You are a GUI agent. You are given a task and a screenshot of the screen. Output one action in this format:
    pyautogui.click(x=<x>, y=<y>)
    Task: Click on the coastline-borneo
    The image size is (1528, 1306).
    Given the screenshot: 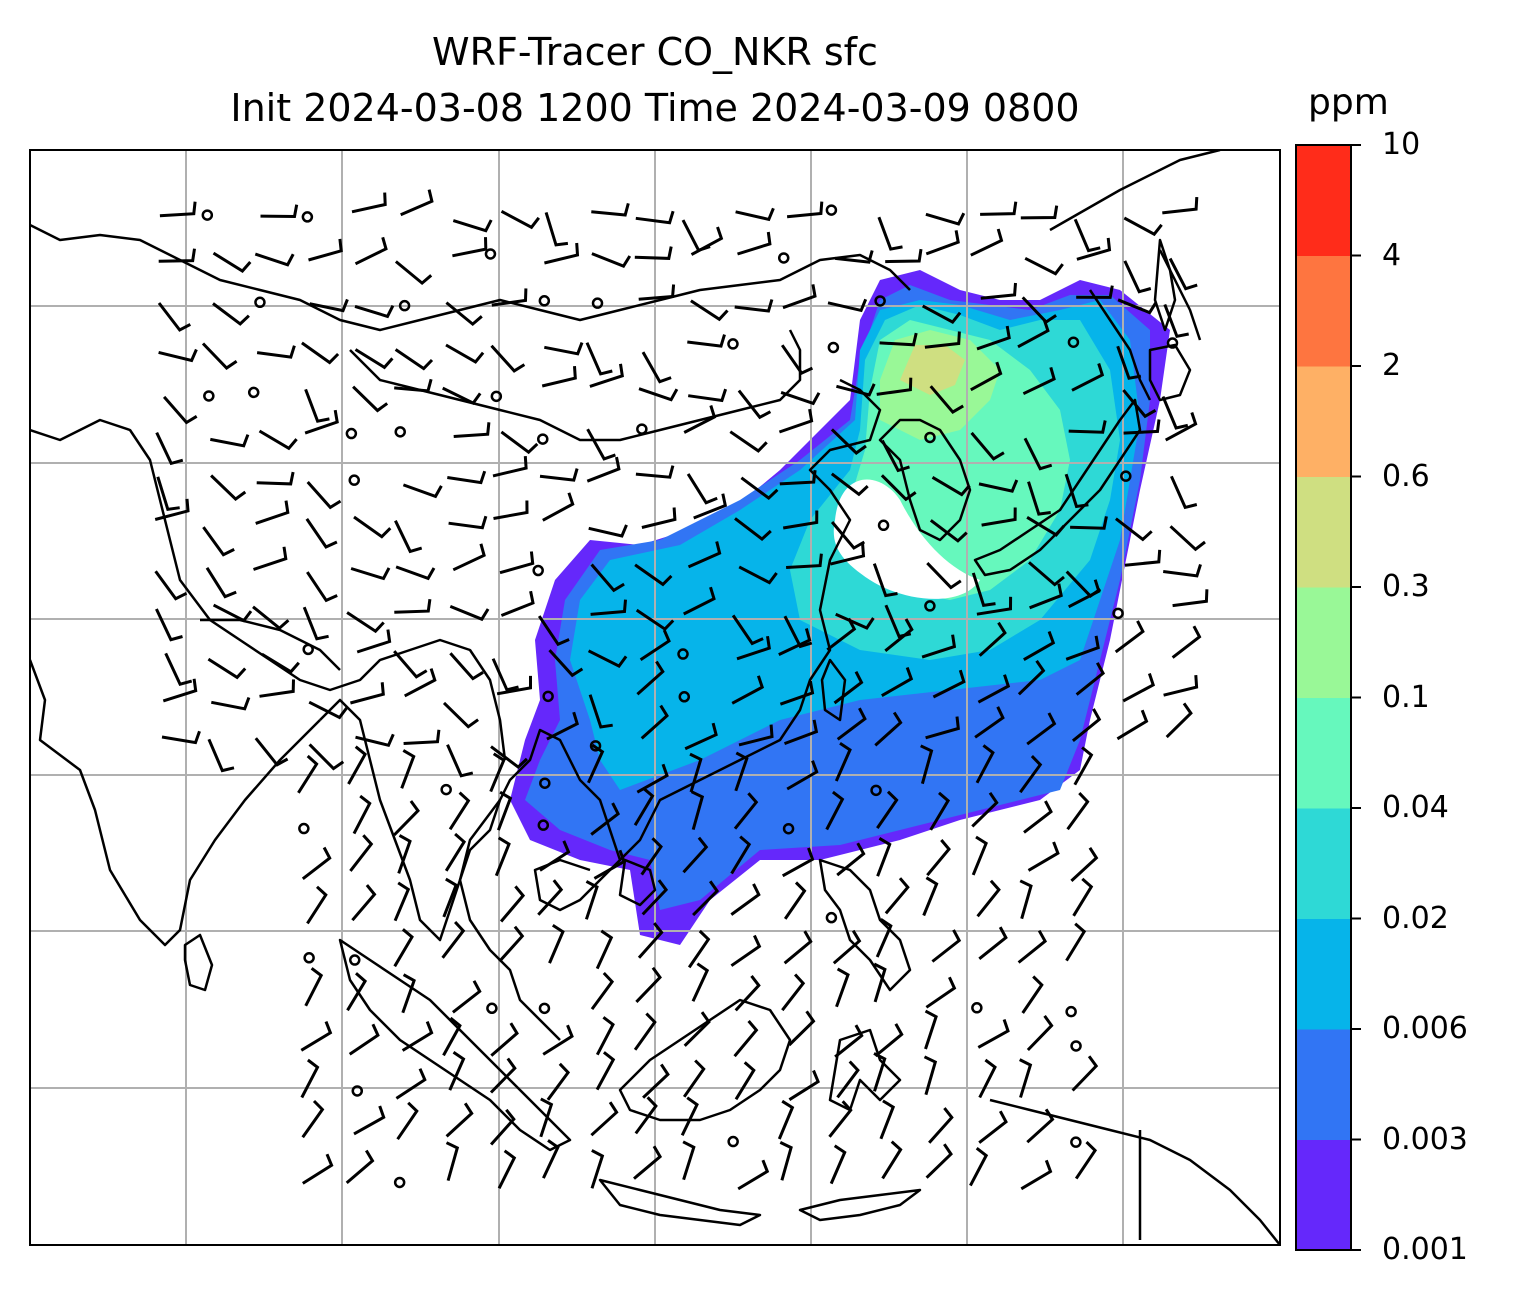 What is the action you would take?
    pyautogui.click(x=705, y=1060)
    